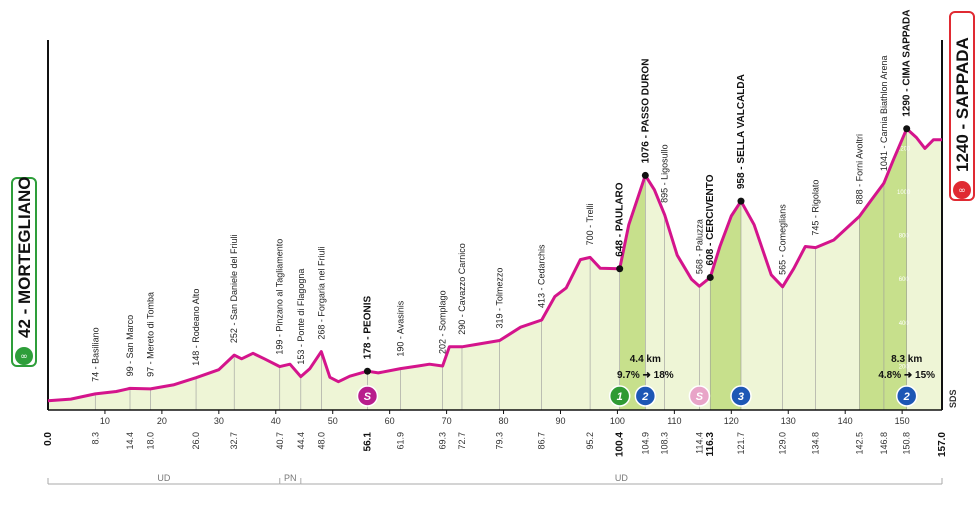  What do you see at coordinates (906, 359) in the screenshot?
I see `climb-length: 8.3 km` at bounding box center [906, 359].